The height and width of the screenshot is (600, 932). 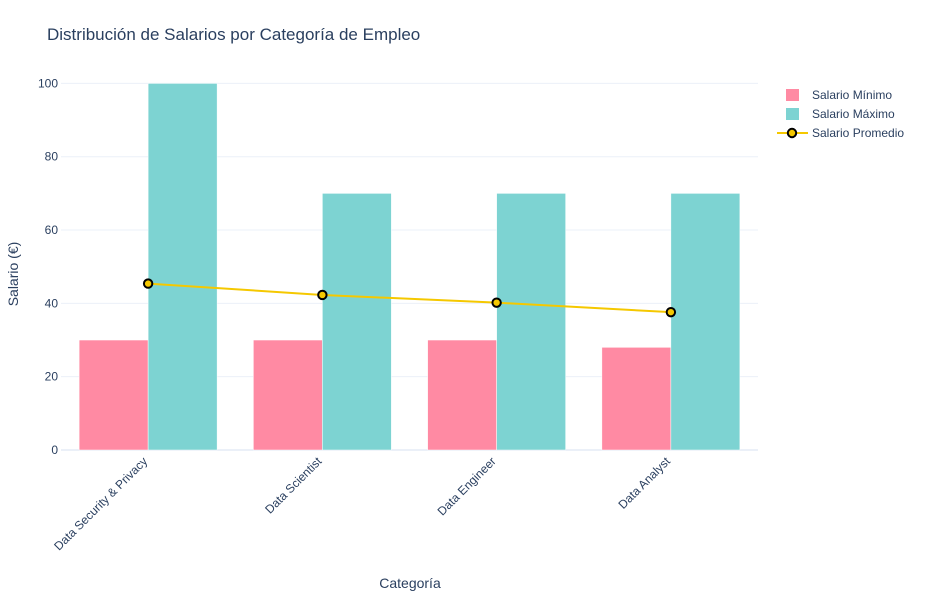 What do you see at coordinates (52, 303) in the screenshot?
I see `y-tick-label: 40` at bounding box center [52, 303].